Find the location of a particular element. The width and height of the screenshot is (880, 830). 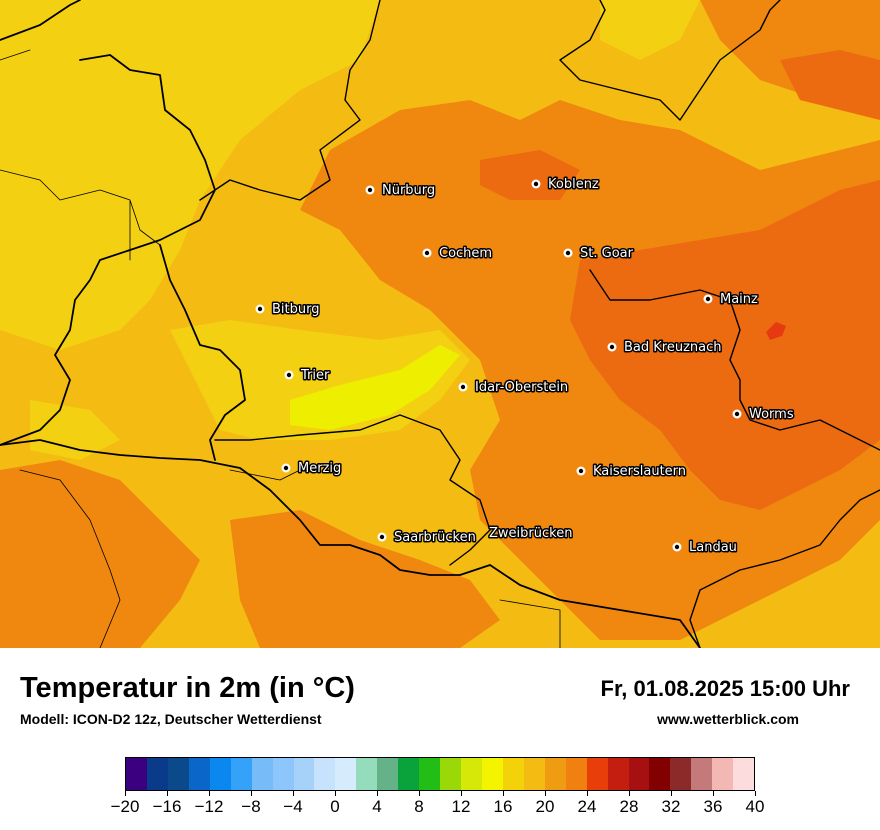

legend-tick: 20 is located at coordinates (545, 804).